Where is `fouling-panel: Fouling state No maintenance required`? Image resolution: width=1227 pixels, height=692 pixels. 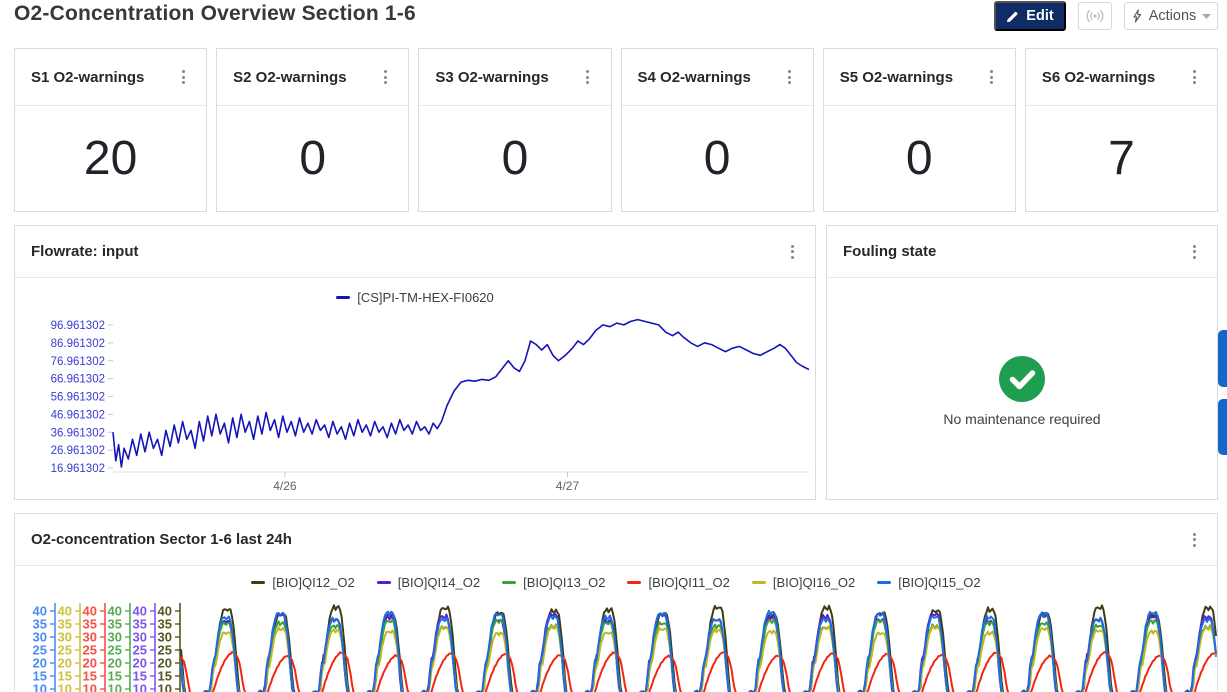
fouling-panel: Fouling state No maintenance required is located at coordinates (1022, 362).